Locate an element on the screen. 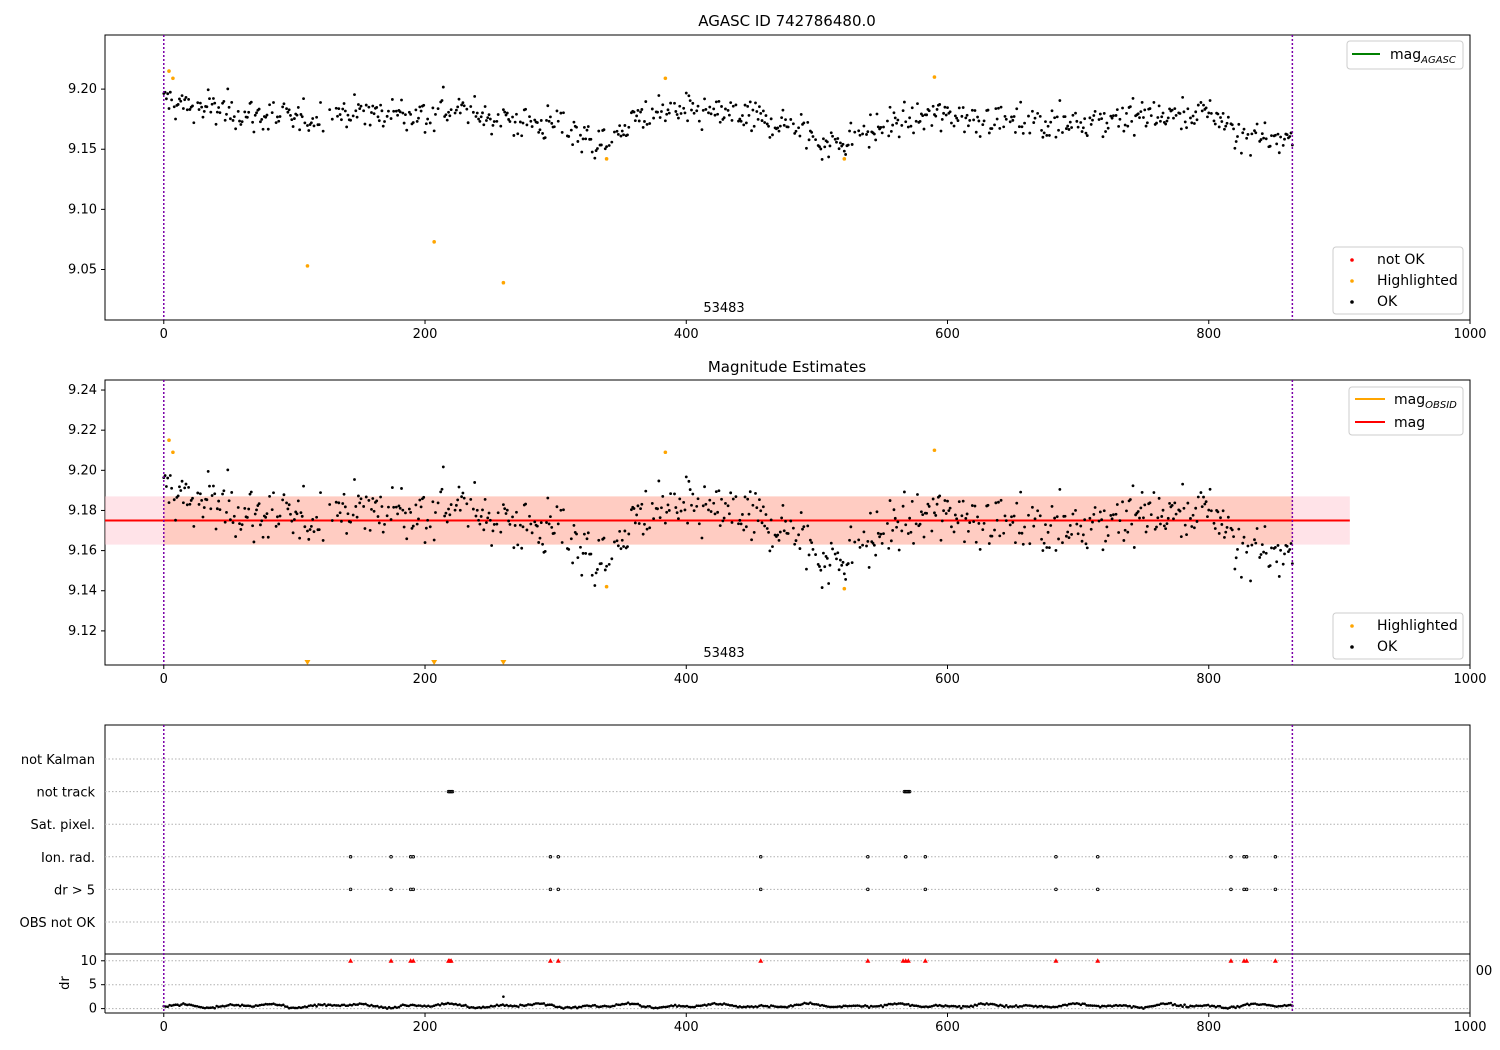 The image size is (1500, 1050). ytick-label: 9.16 is located at coordinates (82, 551).